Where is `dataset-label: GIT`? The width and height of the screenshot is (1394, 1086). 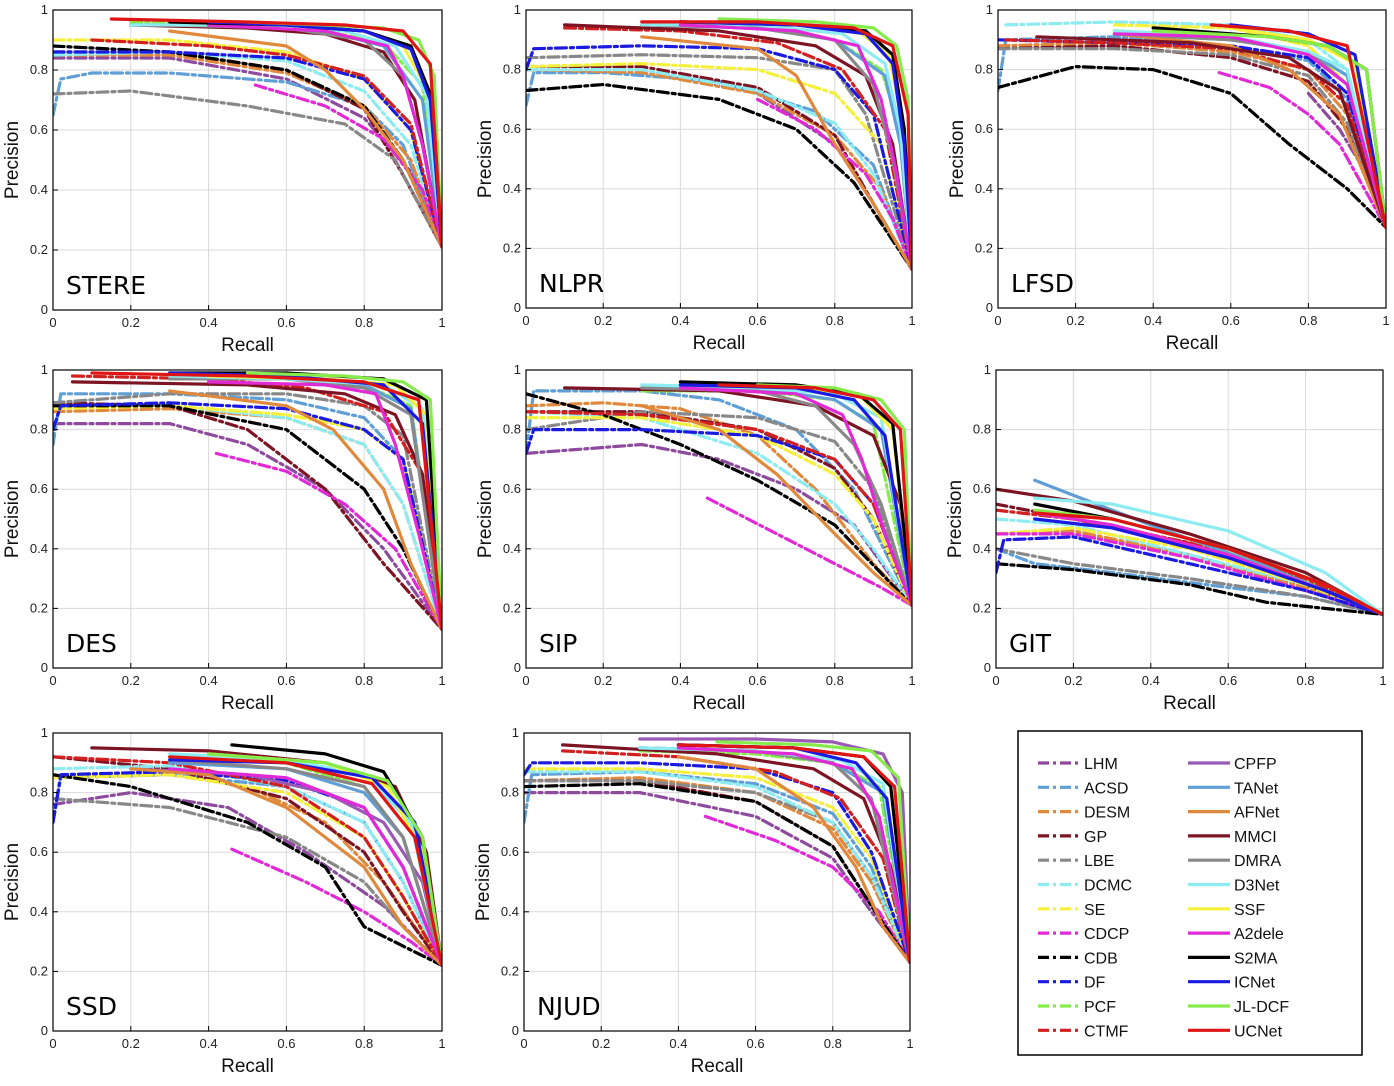
dataset-label: GIT is located at coordinates (1030, 643).